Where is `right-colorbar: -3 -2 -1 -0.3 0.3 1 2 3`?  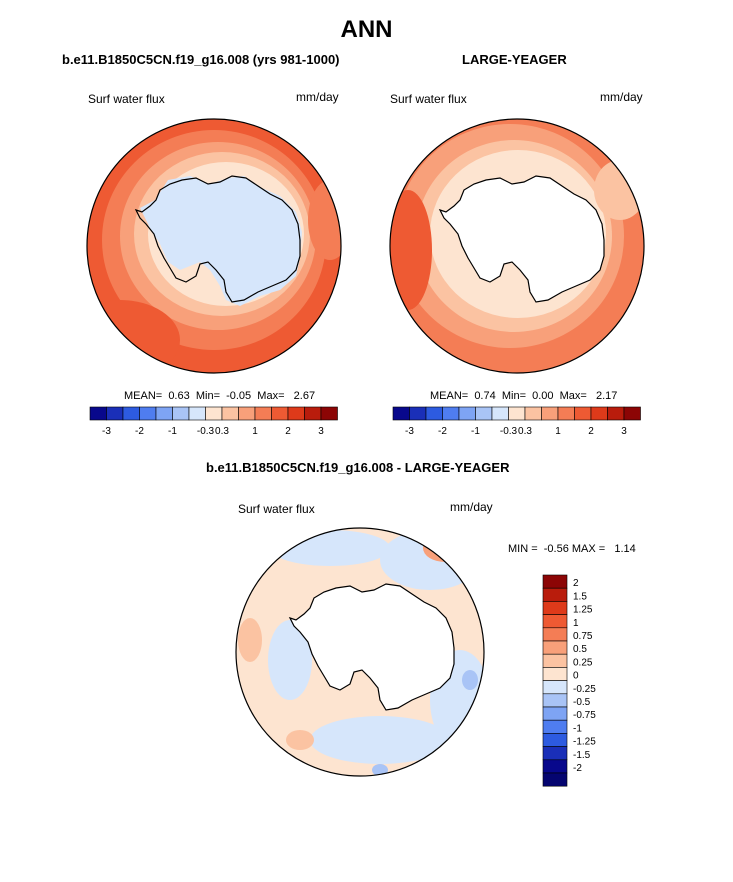 right-colorbar: -3 -2 -1 -0.3 0.3 1 2 3 is located at coordinates (516, 421).